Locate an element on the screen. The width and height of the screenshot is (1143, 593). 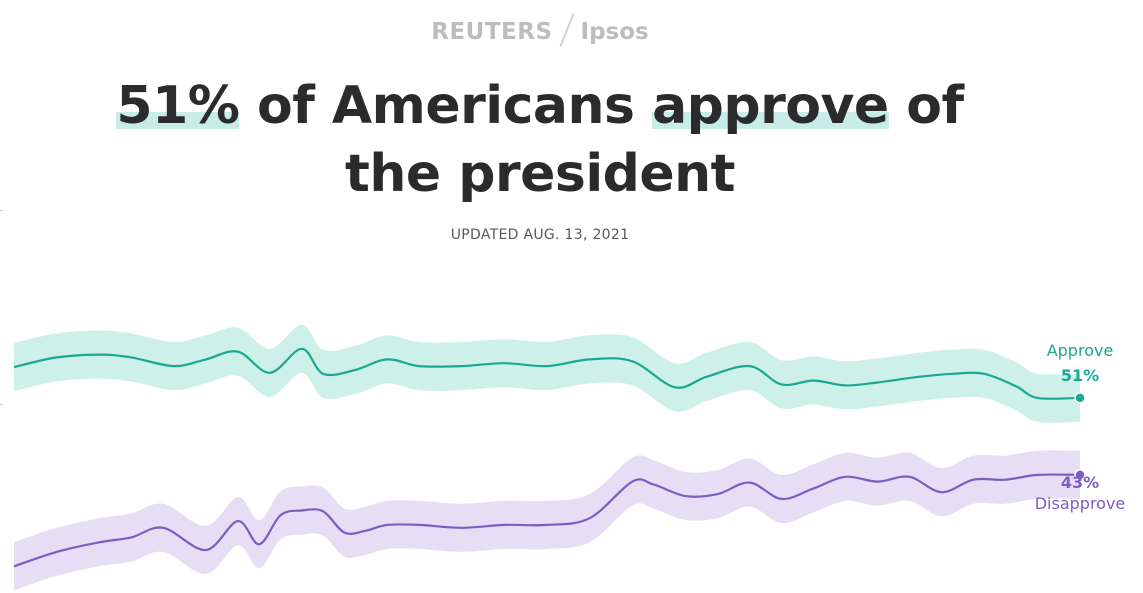
headline-line-2: the president is located at coordinates (540, 174).